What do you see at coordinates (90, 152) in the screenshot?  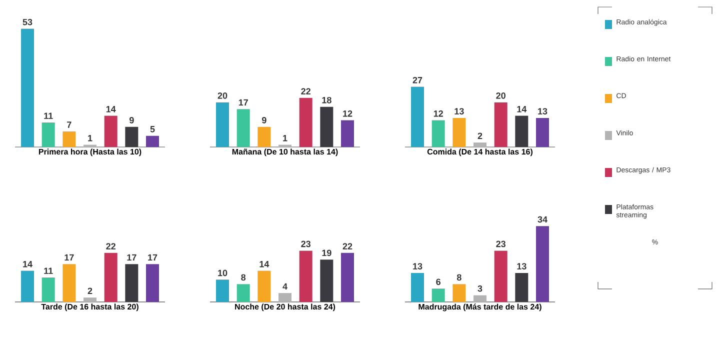 I see `x-axis-title: Primera hora (Hasta las 10)` at bounding box center [90, 152].